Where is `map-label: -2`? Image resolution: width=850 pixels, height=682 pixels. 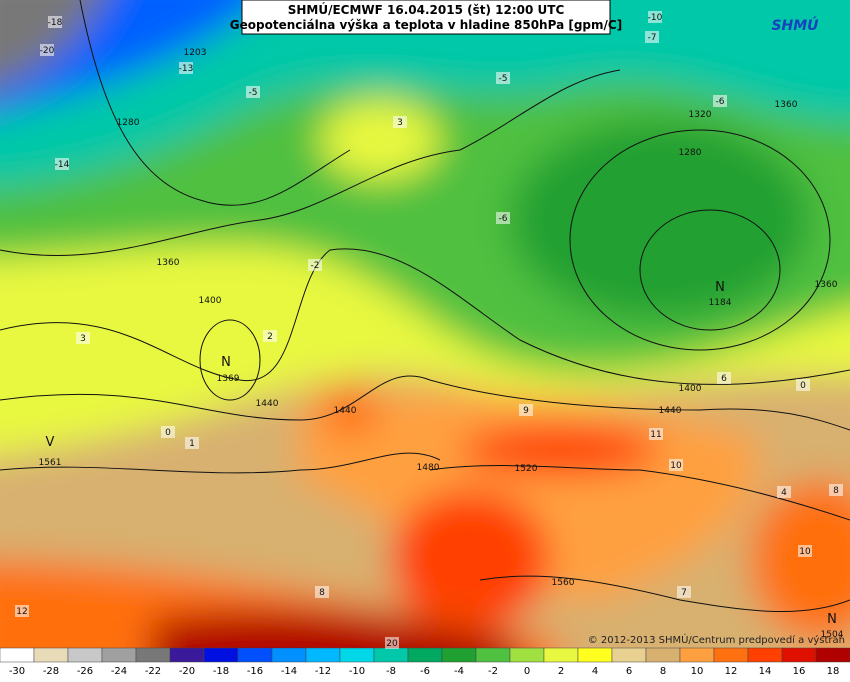
map-label: -2 is located at coordinates (315, 266).